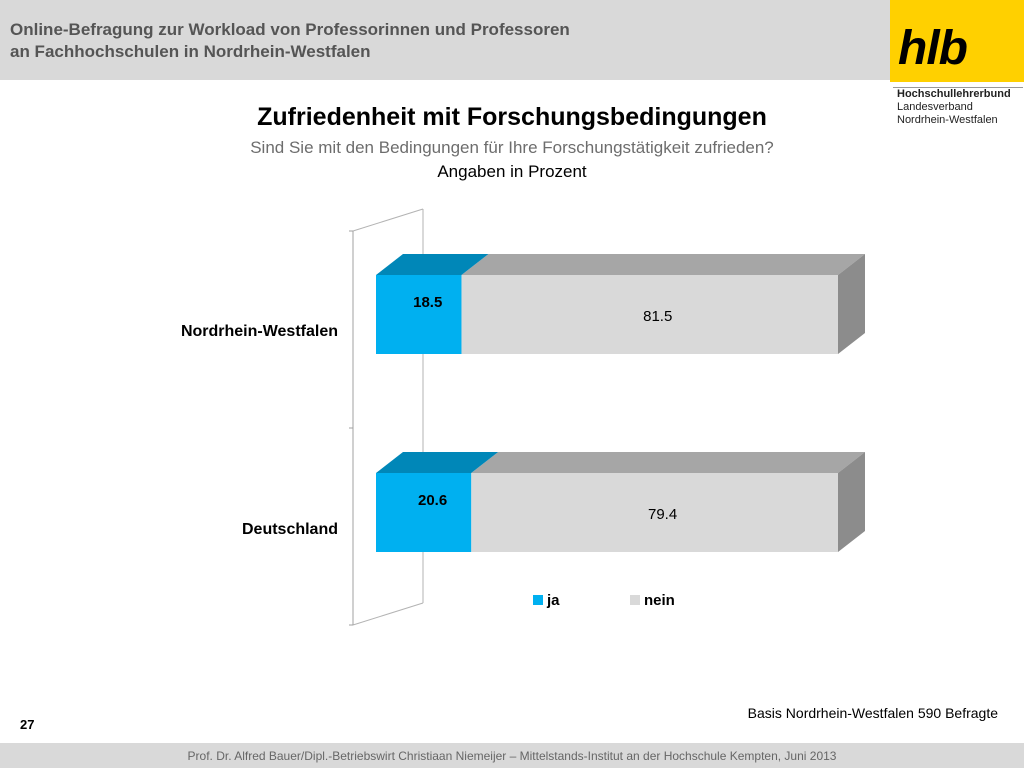 The image size is (1024, 768). Describe the element at coordinates (662, 514) in the screenshot. I see `data-label-nein-1: 79.4` at that location.